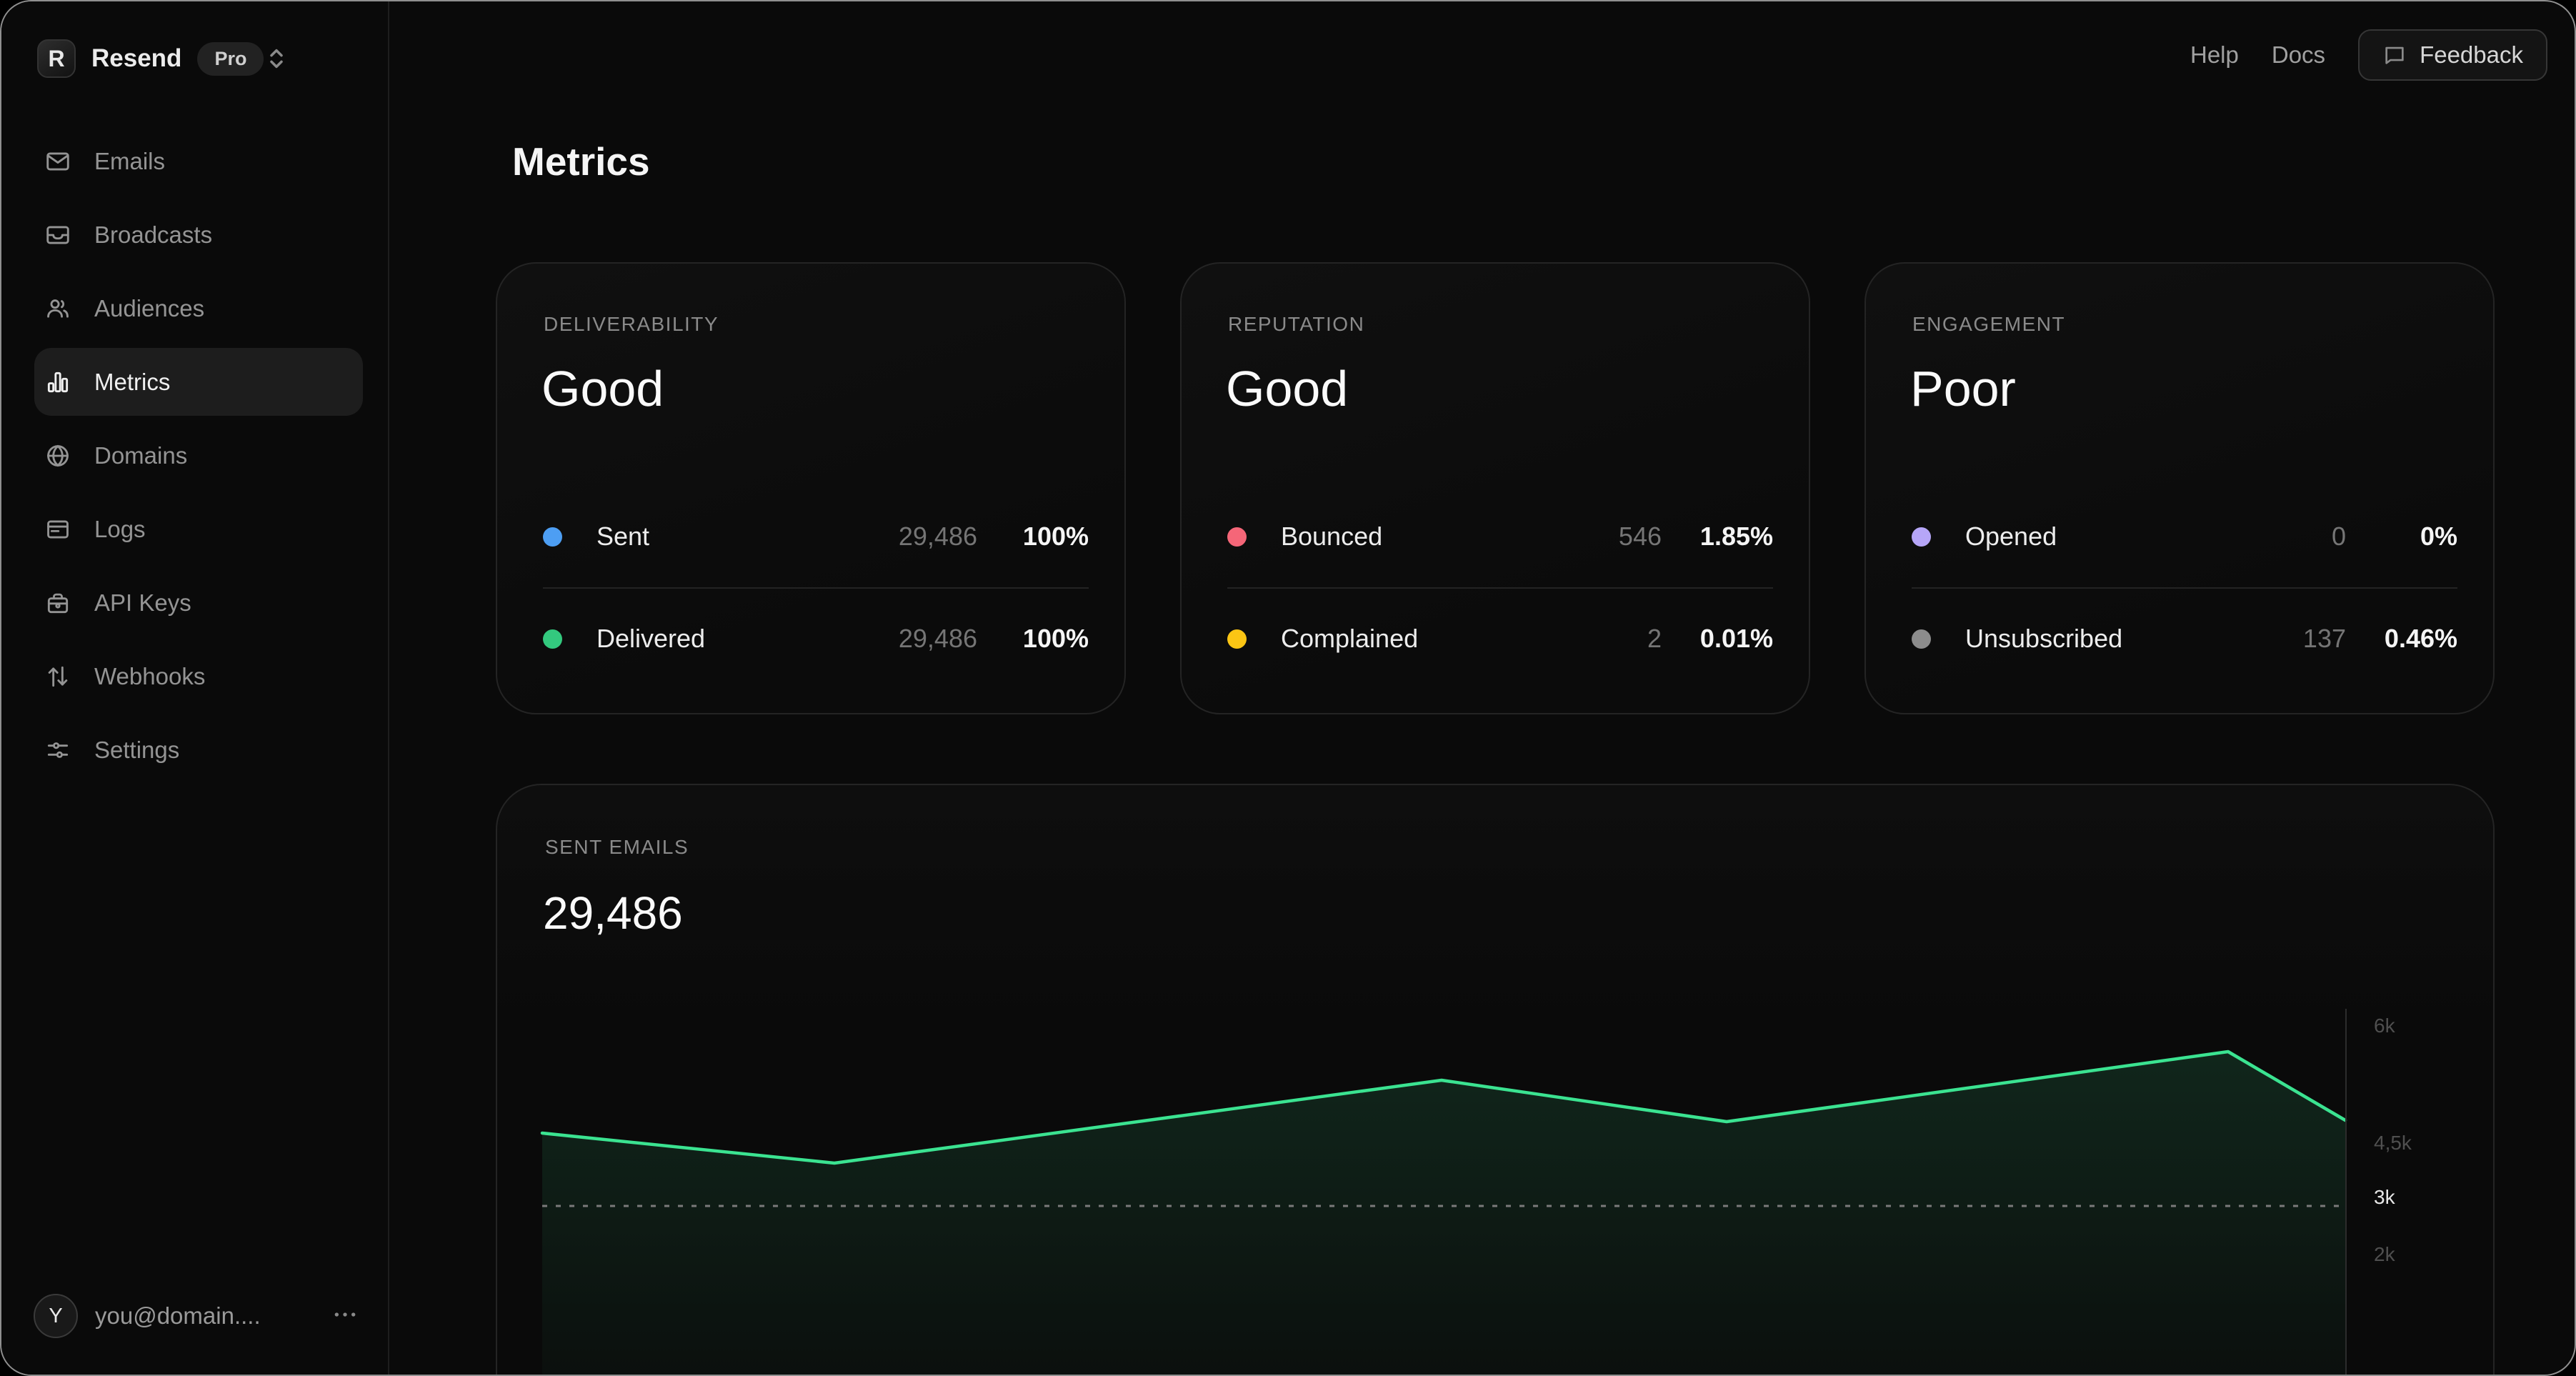  What do you see at coordinates (623, 536) in the screenshot?
I see `metric-label: Sent` at bounding box center [623, 536].